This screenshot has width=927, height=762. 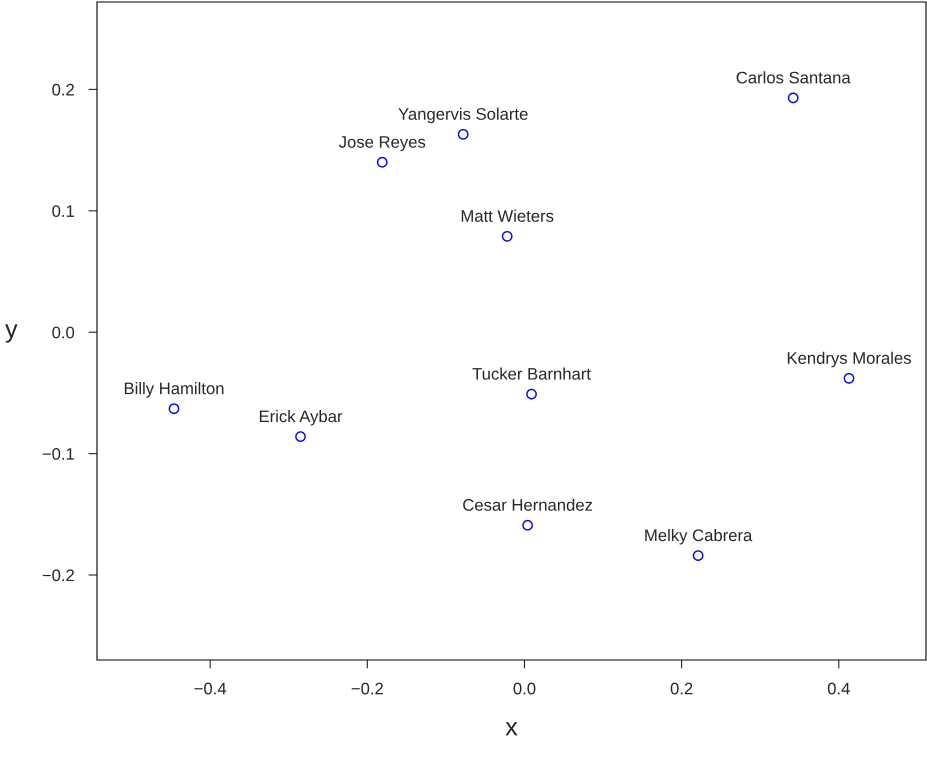 What do you see at coordinates (531, 373) in the screenshot?
I see `annotation: Tucker Barnhart` at bounding box center [531, 373].